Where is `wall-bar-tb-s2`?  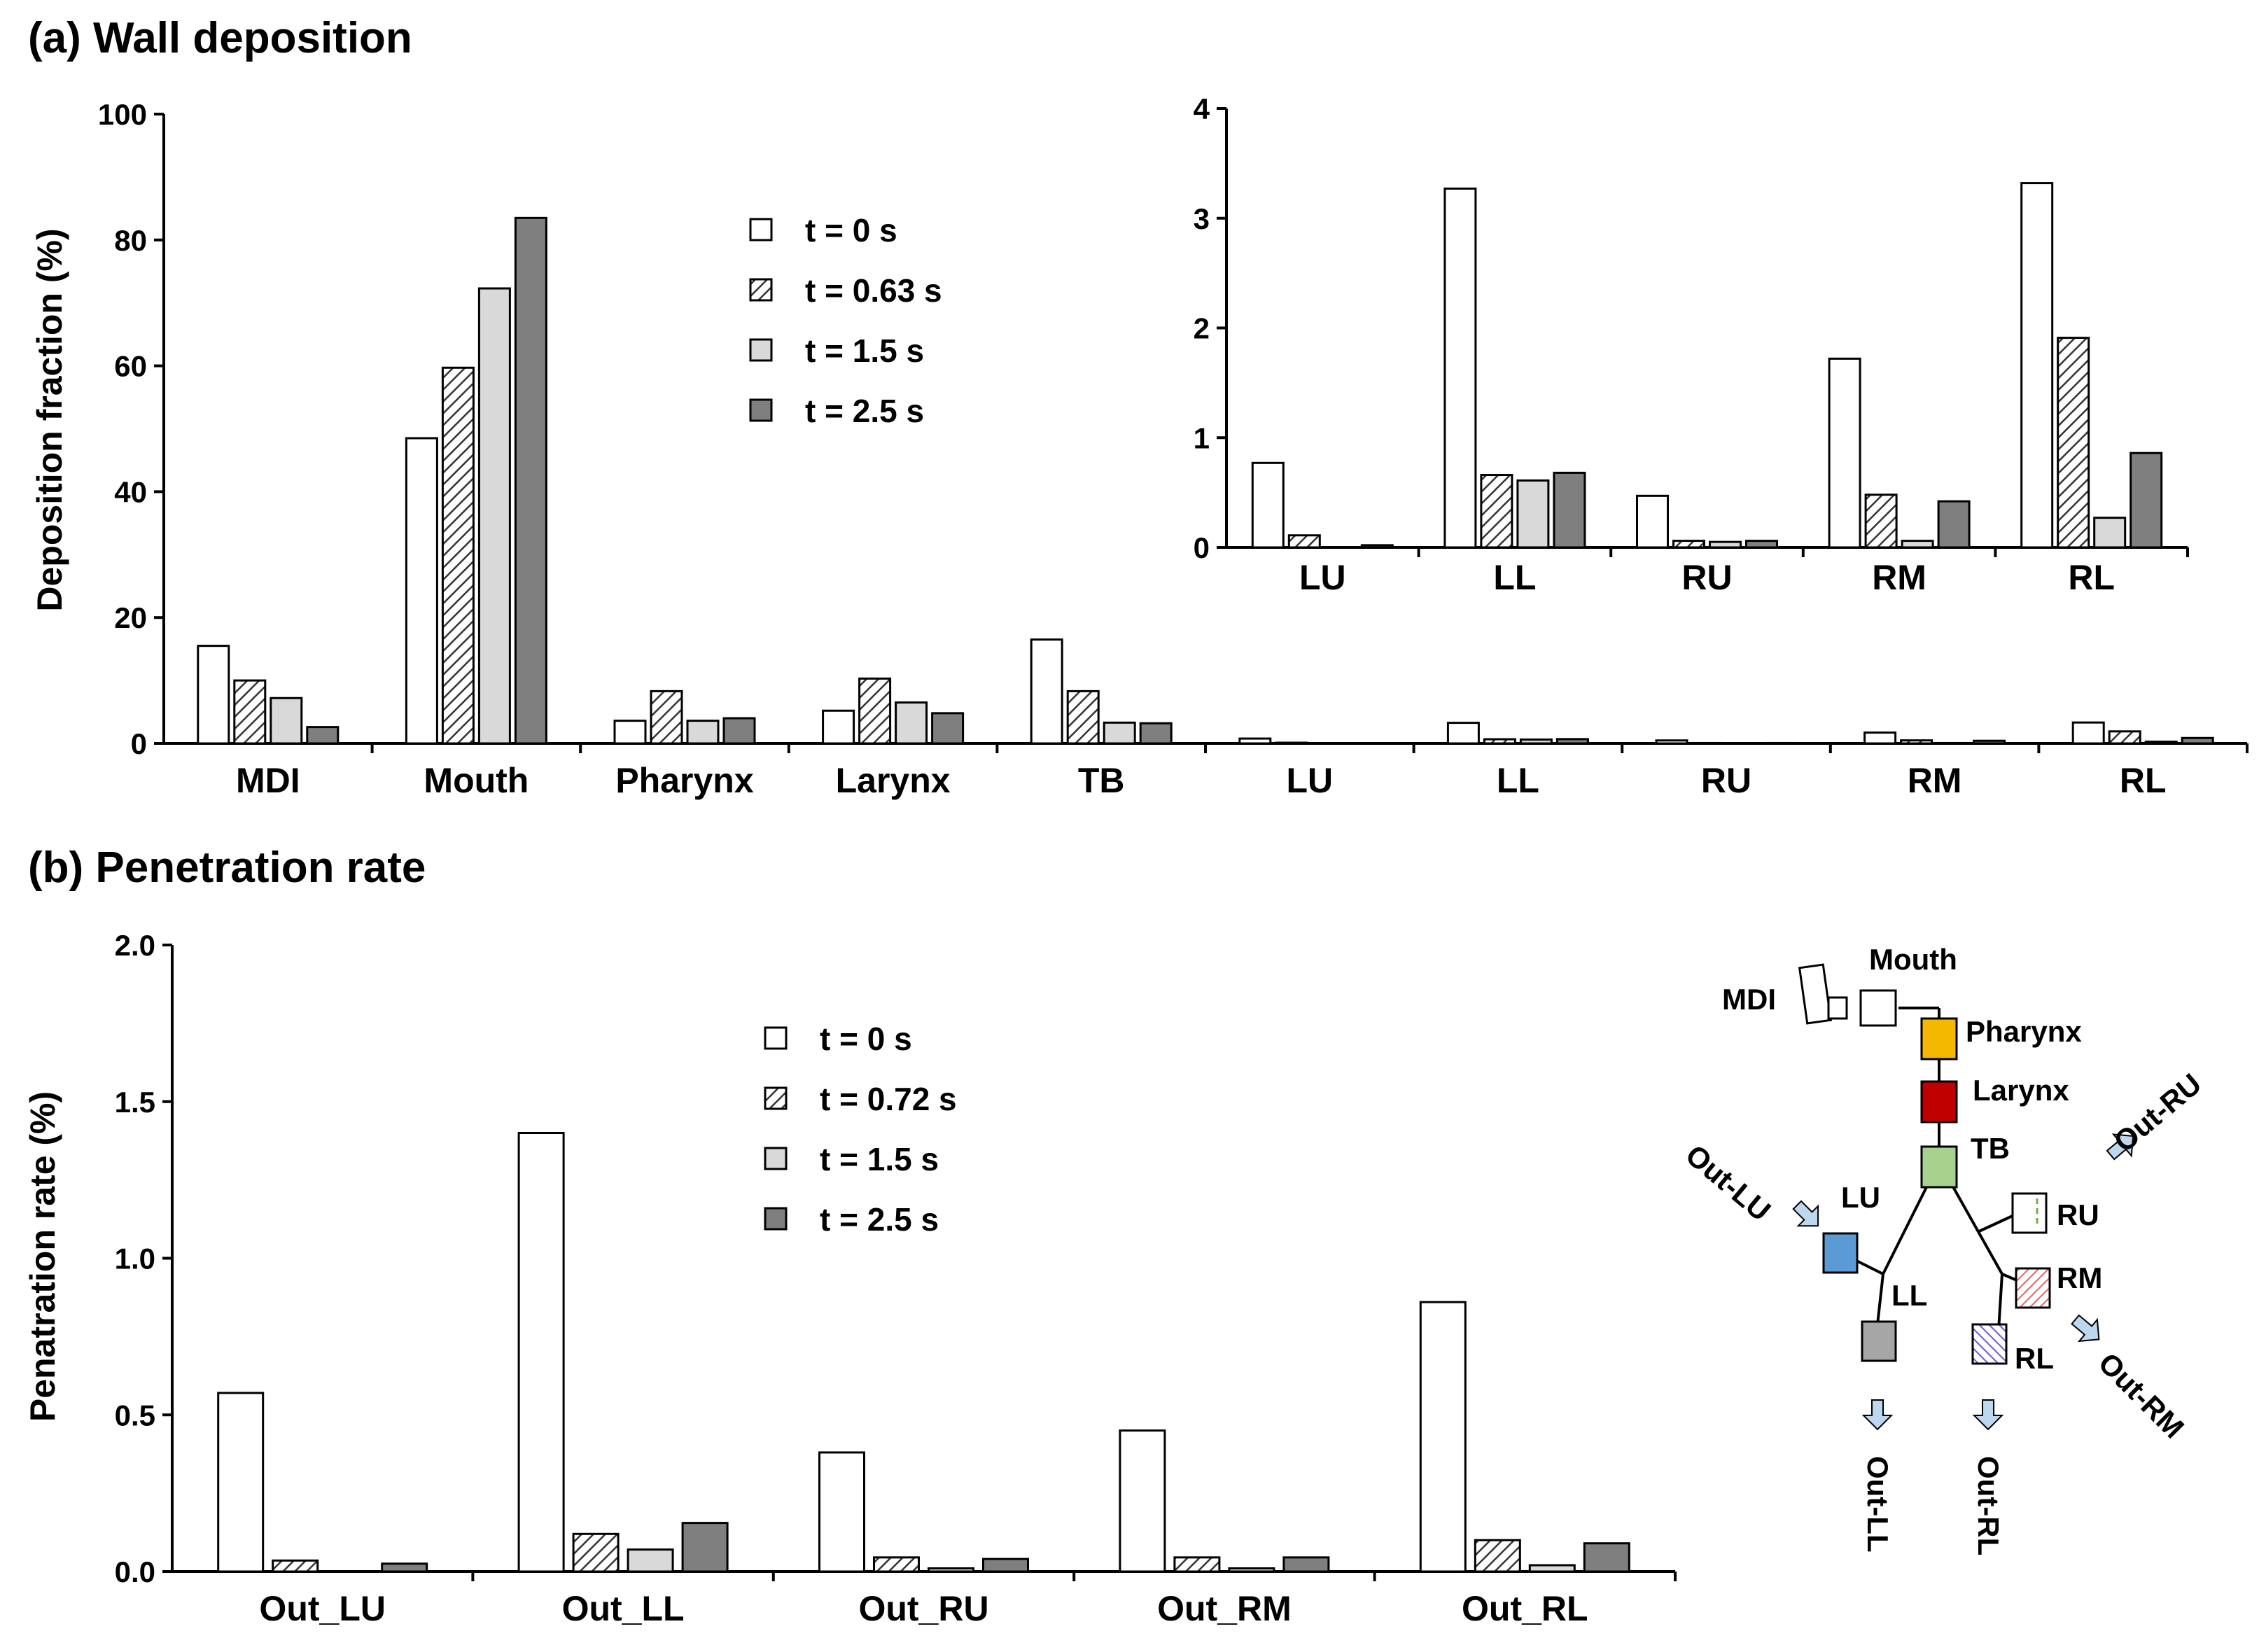
wall-bar-tb-s2 is located at coordinates (1119, 733).